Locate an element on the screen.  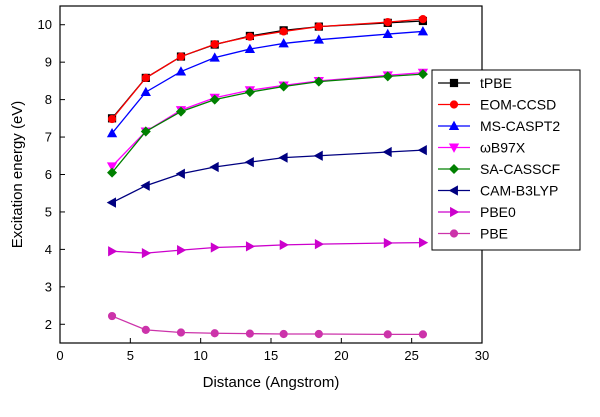
legend-label: MS-CASPT2 is located at coordinates (520, 126).